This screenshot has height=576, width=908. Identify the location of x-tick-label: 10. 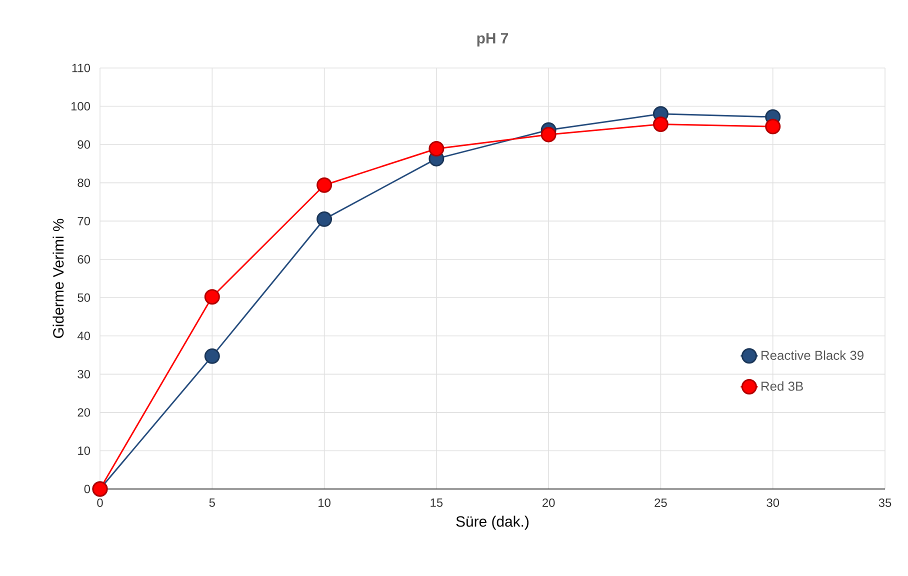
(324, 502).